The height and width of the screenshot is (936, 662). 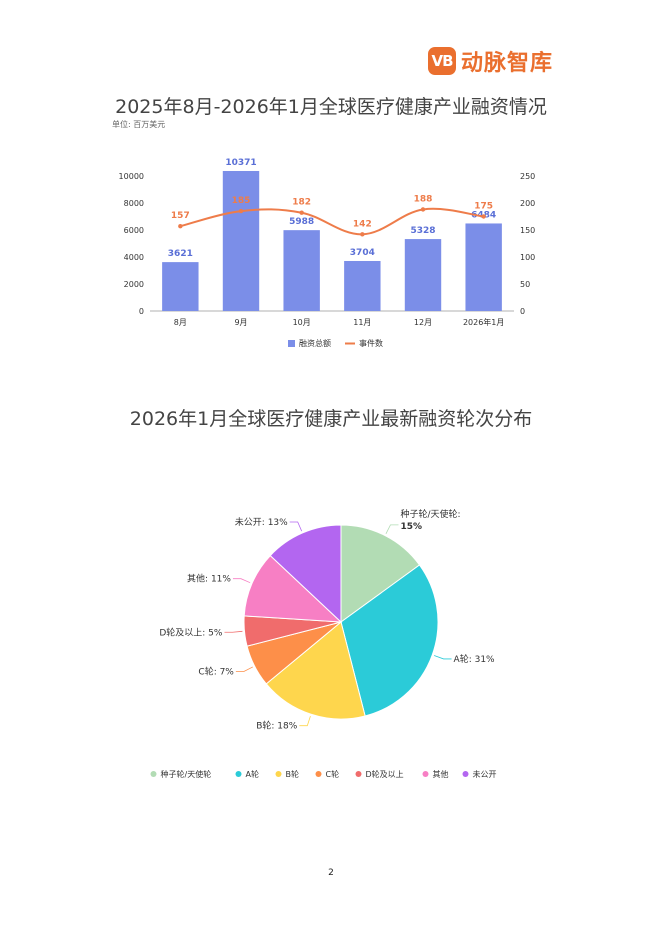 What do you see at coordinates (131, 176) in the screenshot?
I see `y-left-tick-label: 10000` at bounding box center [131, 176].